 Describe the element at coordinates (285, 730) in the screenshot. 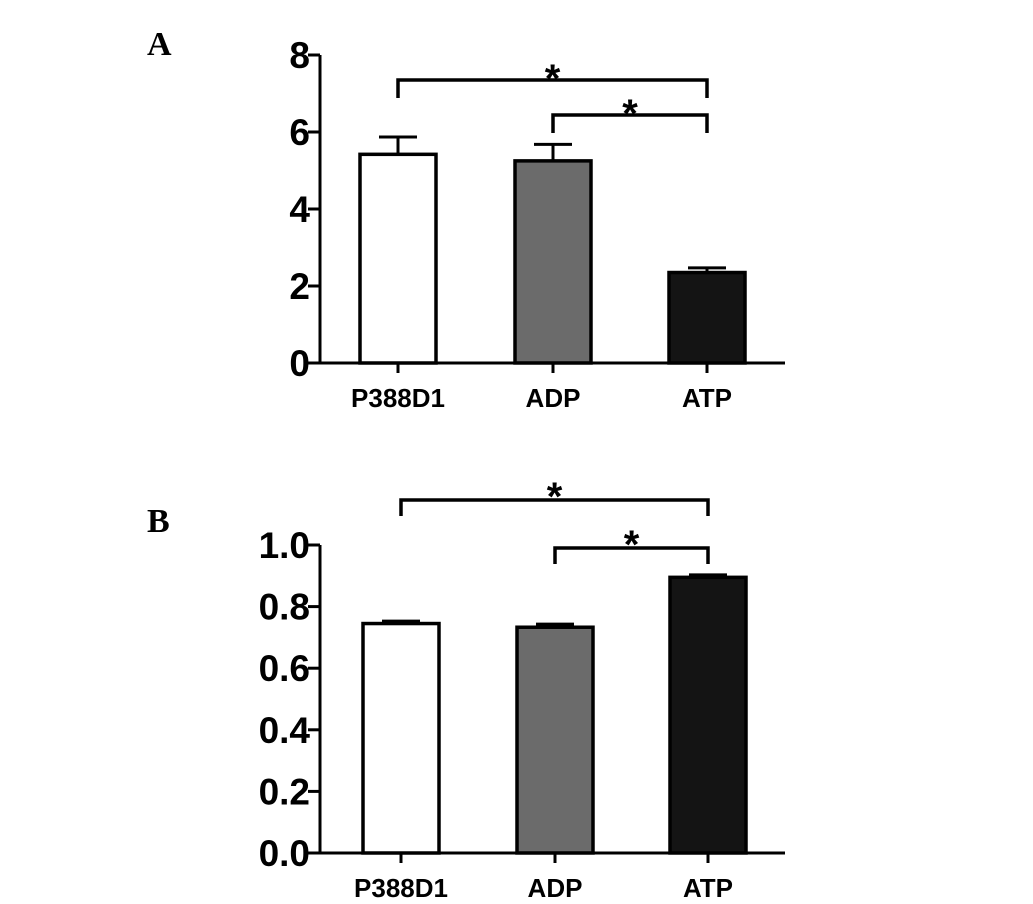

I see `y-tick-label: 0.4` at that location.